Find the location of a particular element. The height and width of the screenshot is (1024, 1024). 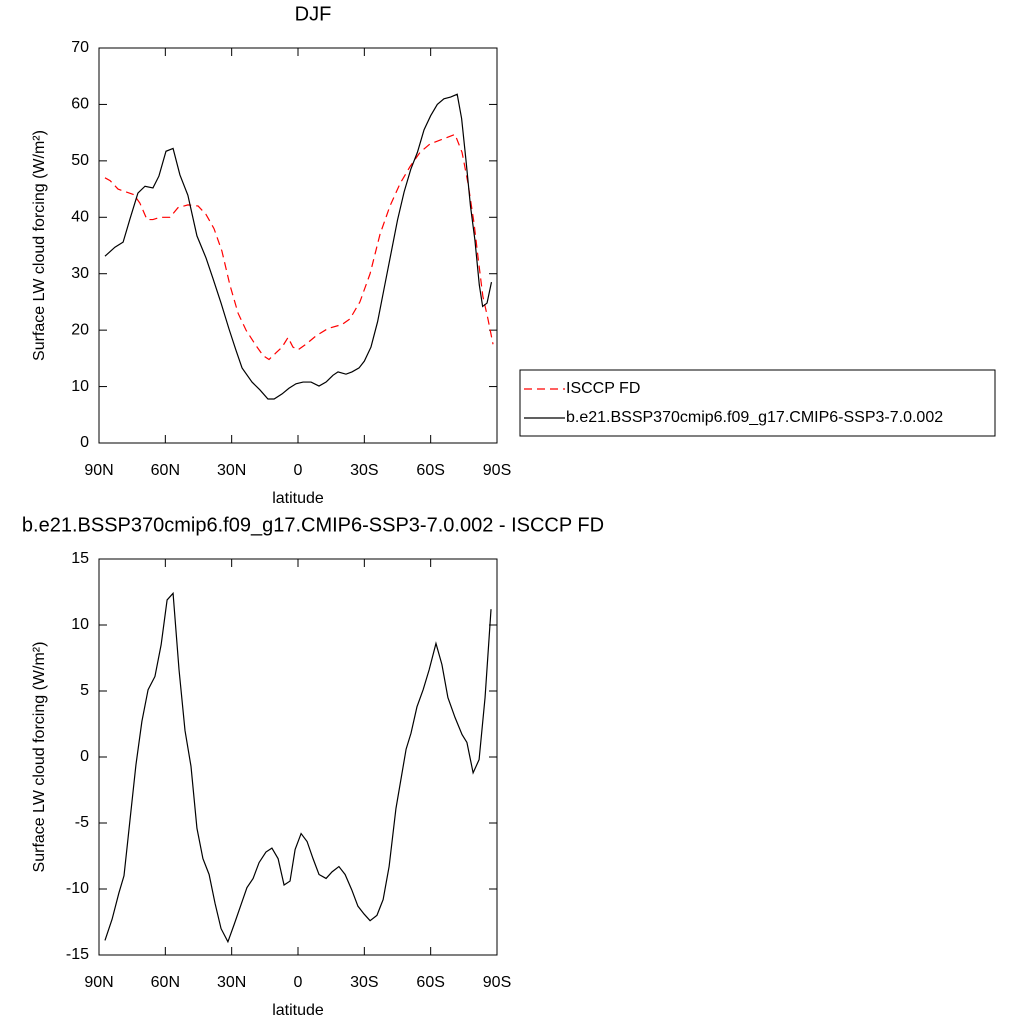

y-tick-label: 40 is located at coordinates (80, 217).